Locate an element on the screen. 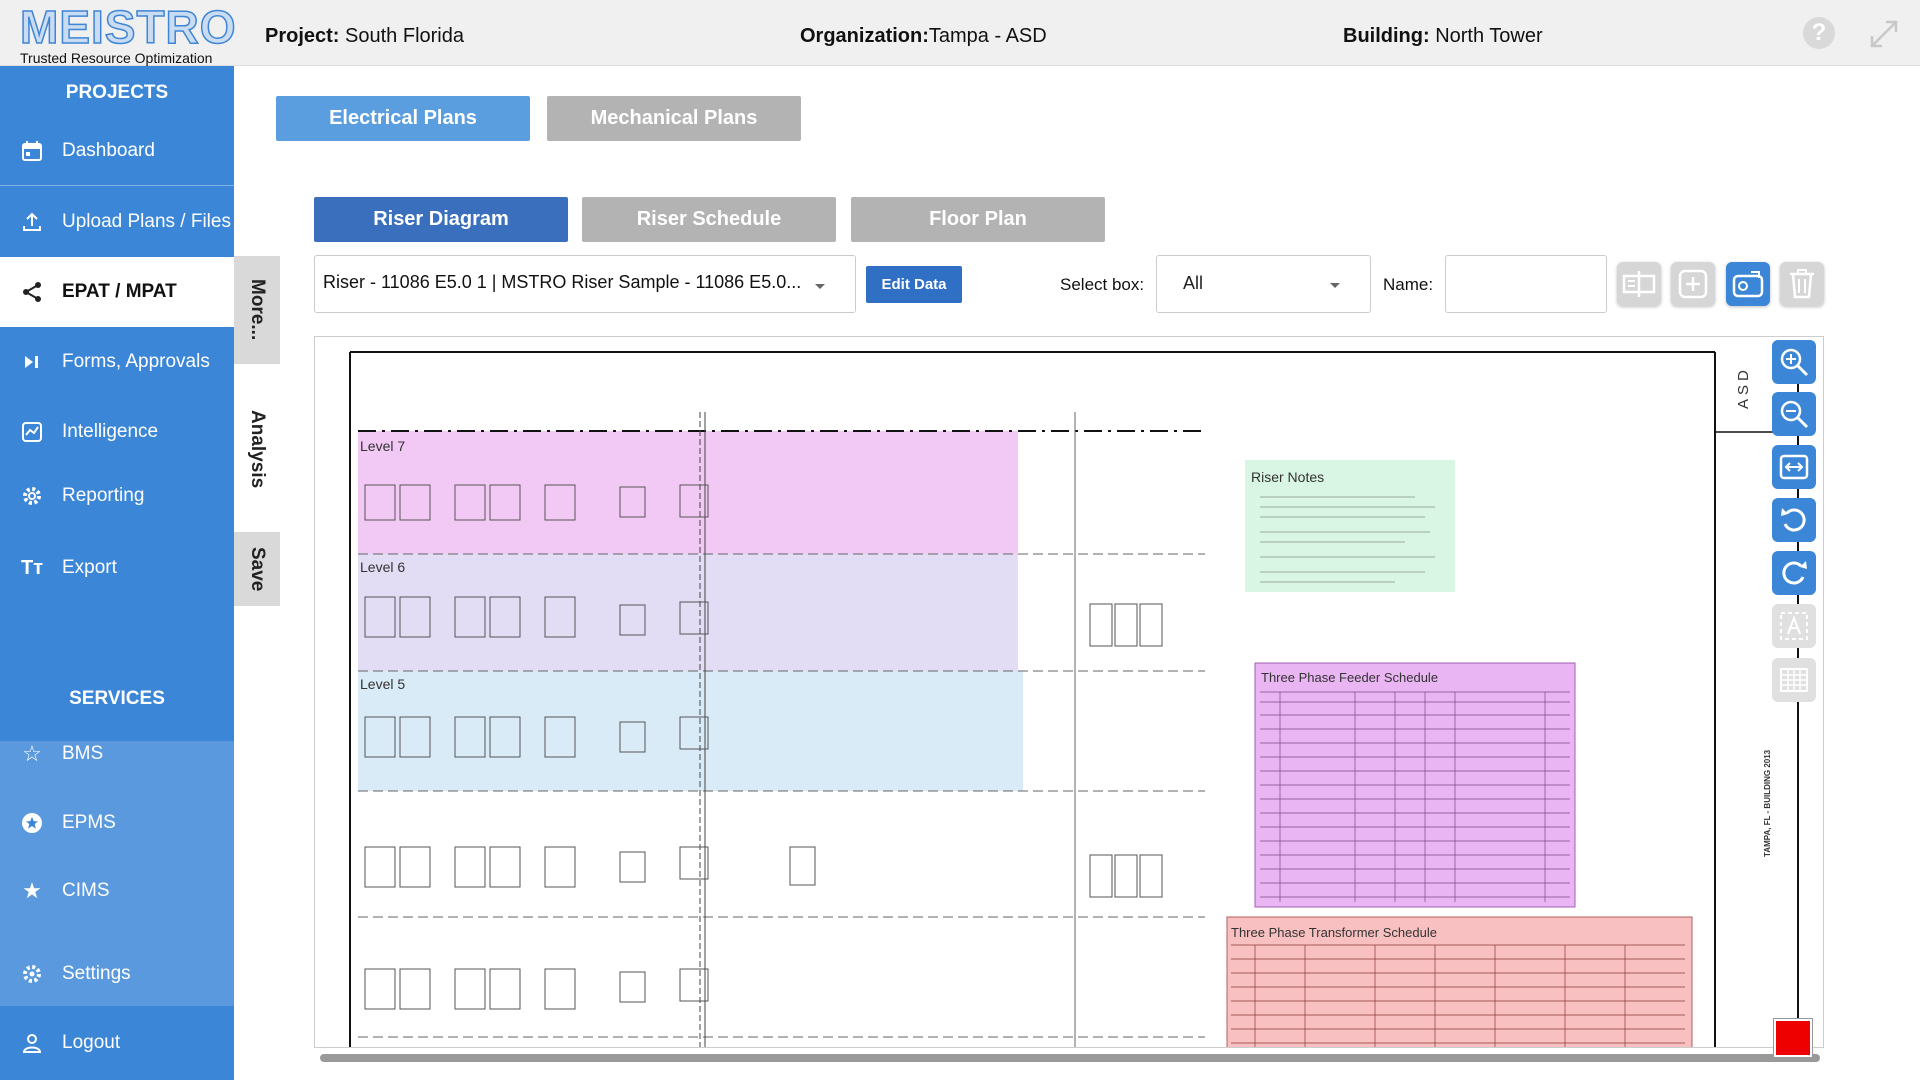 This screenshot has height=1080, width=1920. project-info: Project: South Florida is located at coordinates (364, 36).